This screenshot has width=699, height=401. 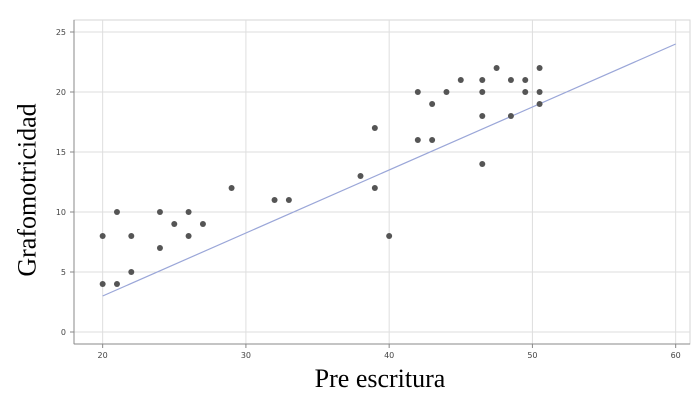 I want to click on y-tick-label: 10, so click(x=61, y=212).